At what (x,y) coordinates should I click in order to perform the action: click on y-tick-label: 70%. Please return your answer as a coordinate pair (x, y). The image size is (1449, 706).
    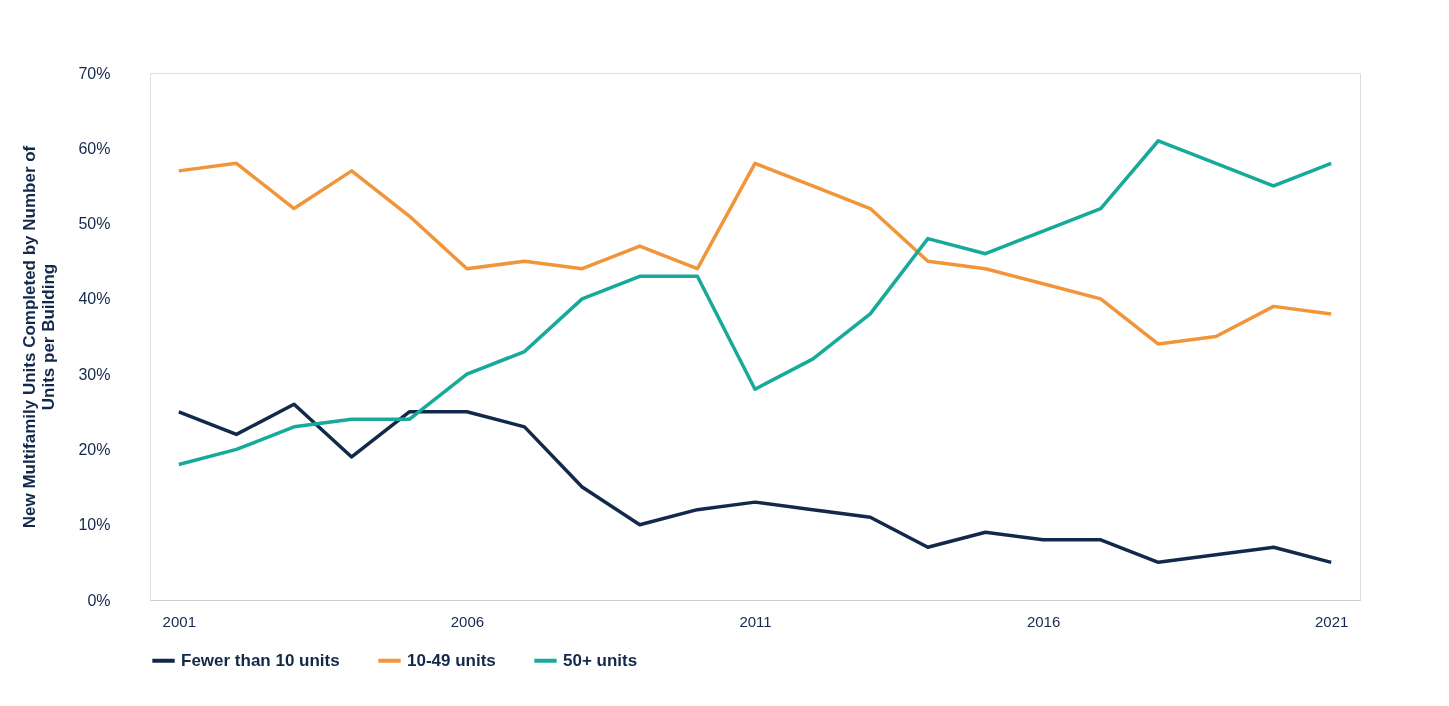
    Looking at the image, I should click on (94, 73).